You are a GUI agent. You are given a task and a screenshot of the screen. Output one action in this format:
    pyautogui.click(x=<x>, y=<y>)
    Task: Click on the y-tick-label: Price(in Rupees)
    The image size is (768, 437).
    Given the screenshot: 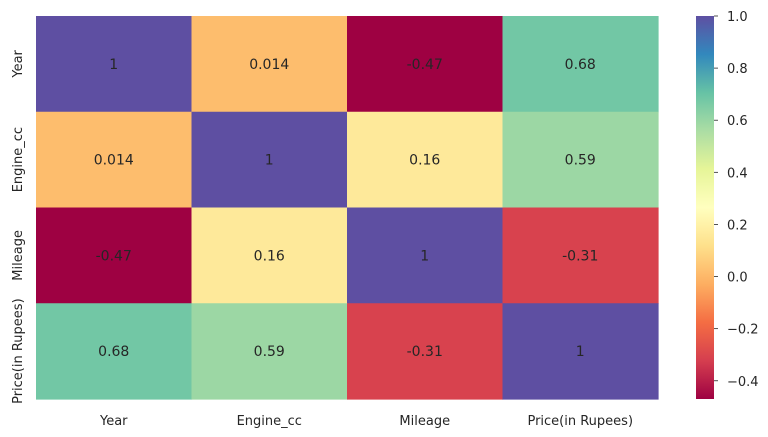 What is the action you would take?
    pyautogui.click(x=18, y=351)
    